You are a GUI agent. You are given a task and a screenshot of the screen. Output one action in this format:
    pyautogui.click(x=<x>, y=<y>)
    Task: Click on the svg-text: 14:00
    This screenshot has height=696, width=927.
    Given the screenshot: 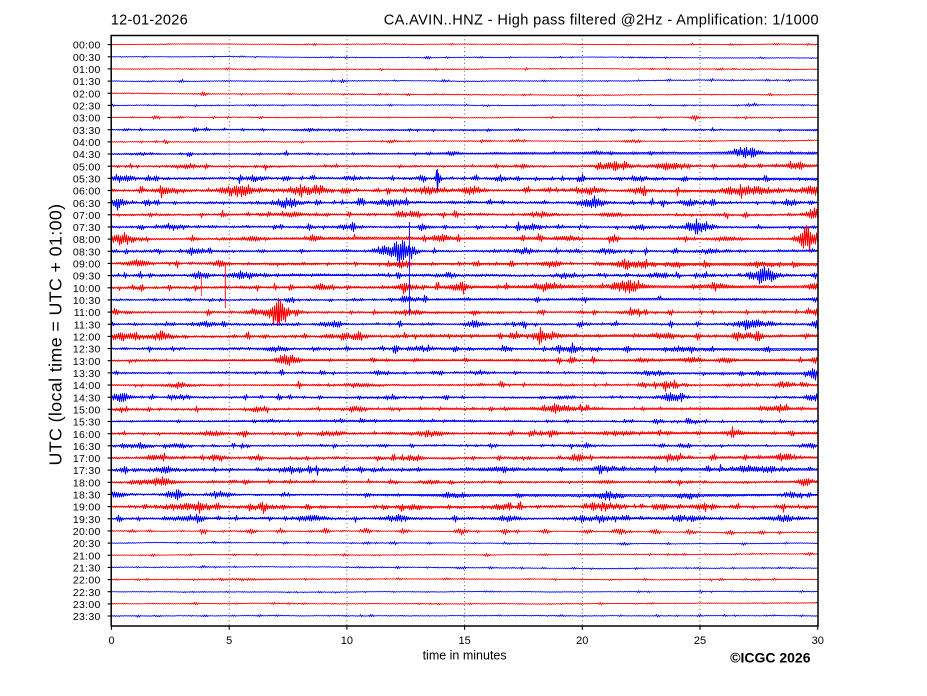 What is the action you would take?
    pyautogui.click(x=87, y=386)
    